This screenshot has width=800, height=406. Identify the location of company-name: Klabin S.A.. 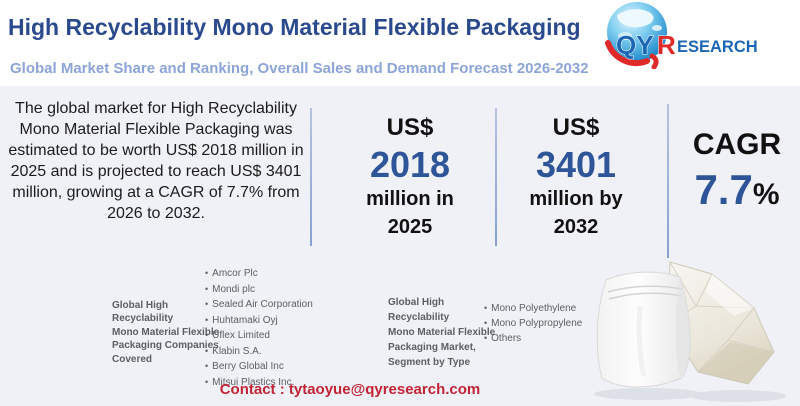
(237, 351).